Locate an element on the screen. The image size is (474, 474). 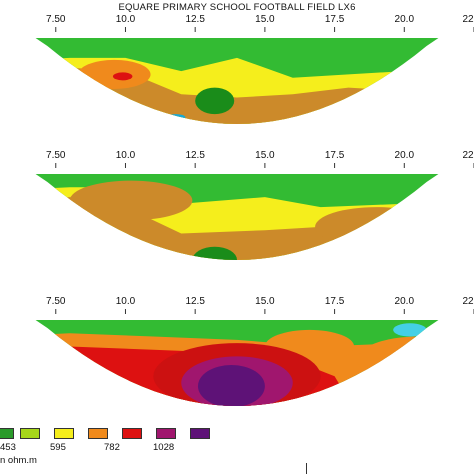
legend-unit: n ohm.m is located at coordinates (18, 460).